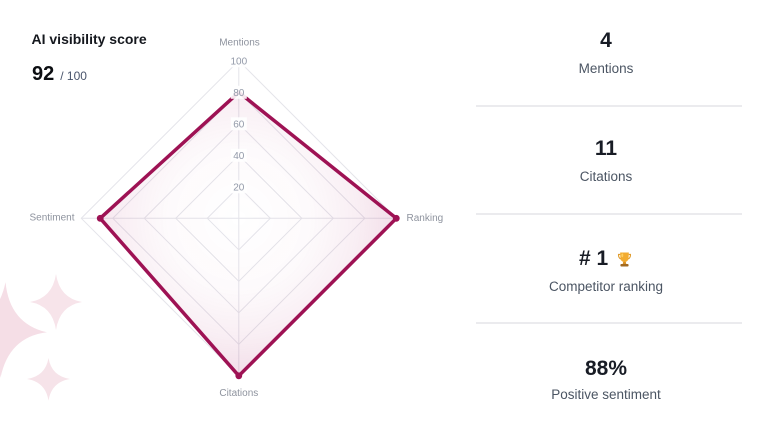 The height and width of the screenshot is (434, 768). What do you see at coordinates (239, 93) in the screenshot?
I see `svg-text: 80` at bounding box center [239, 93].